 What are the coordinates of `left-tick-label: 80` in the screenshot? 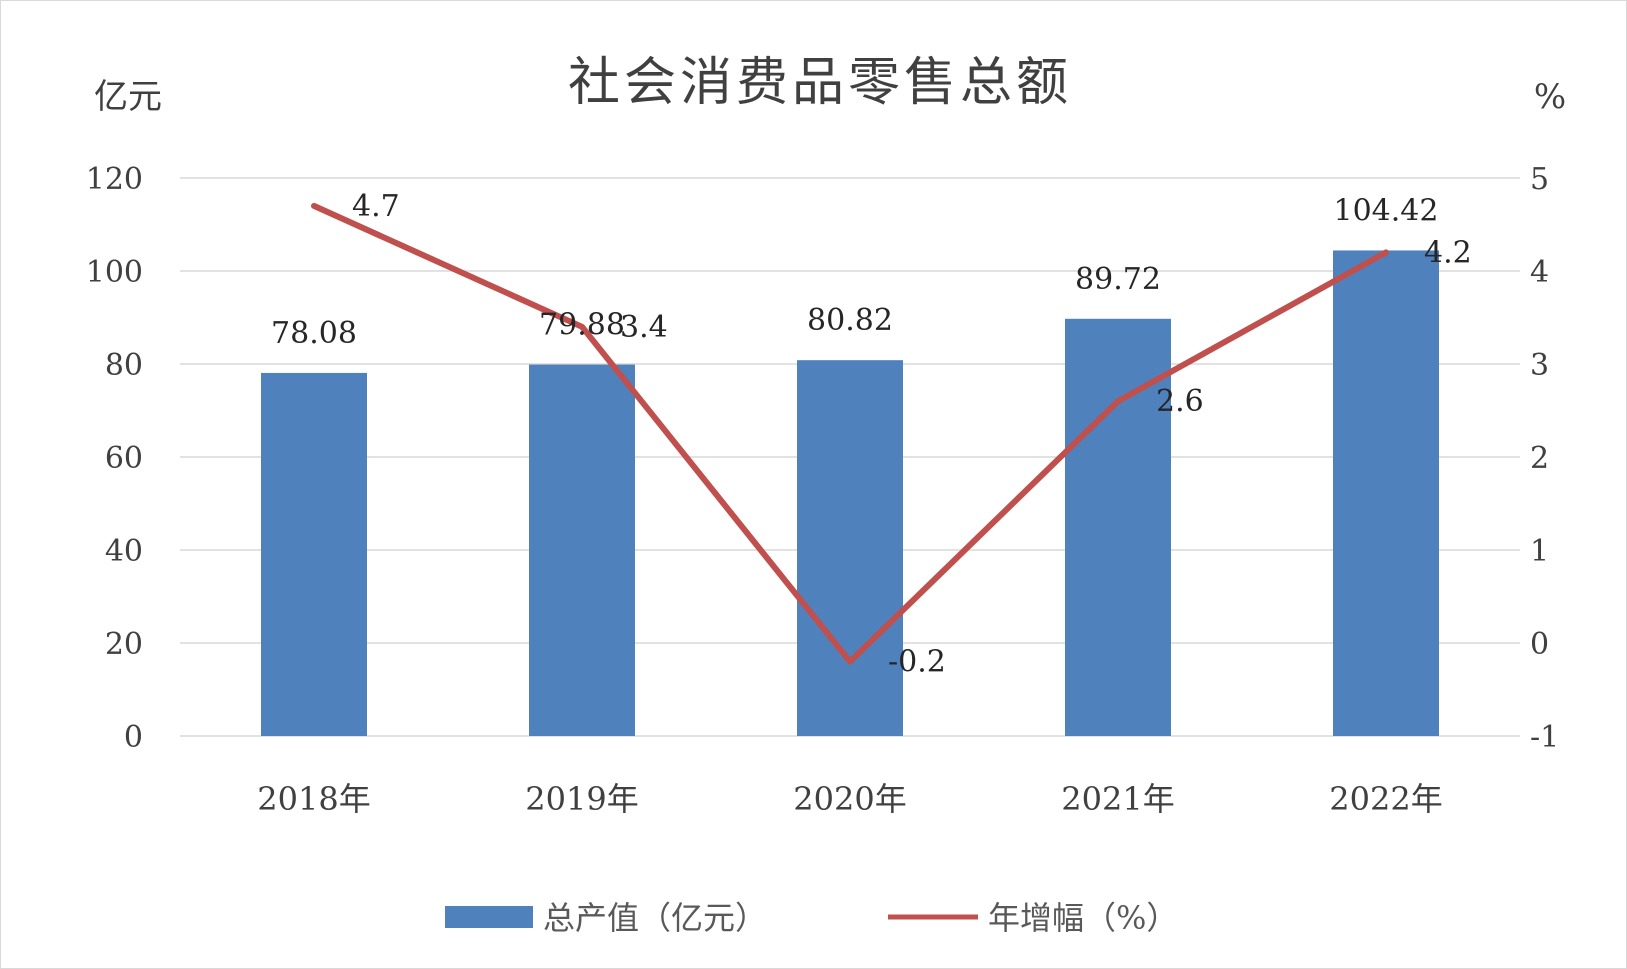 It's located at (124, 365).